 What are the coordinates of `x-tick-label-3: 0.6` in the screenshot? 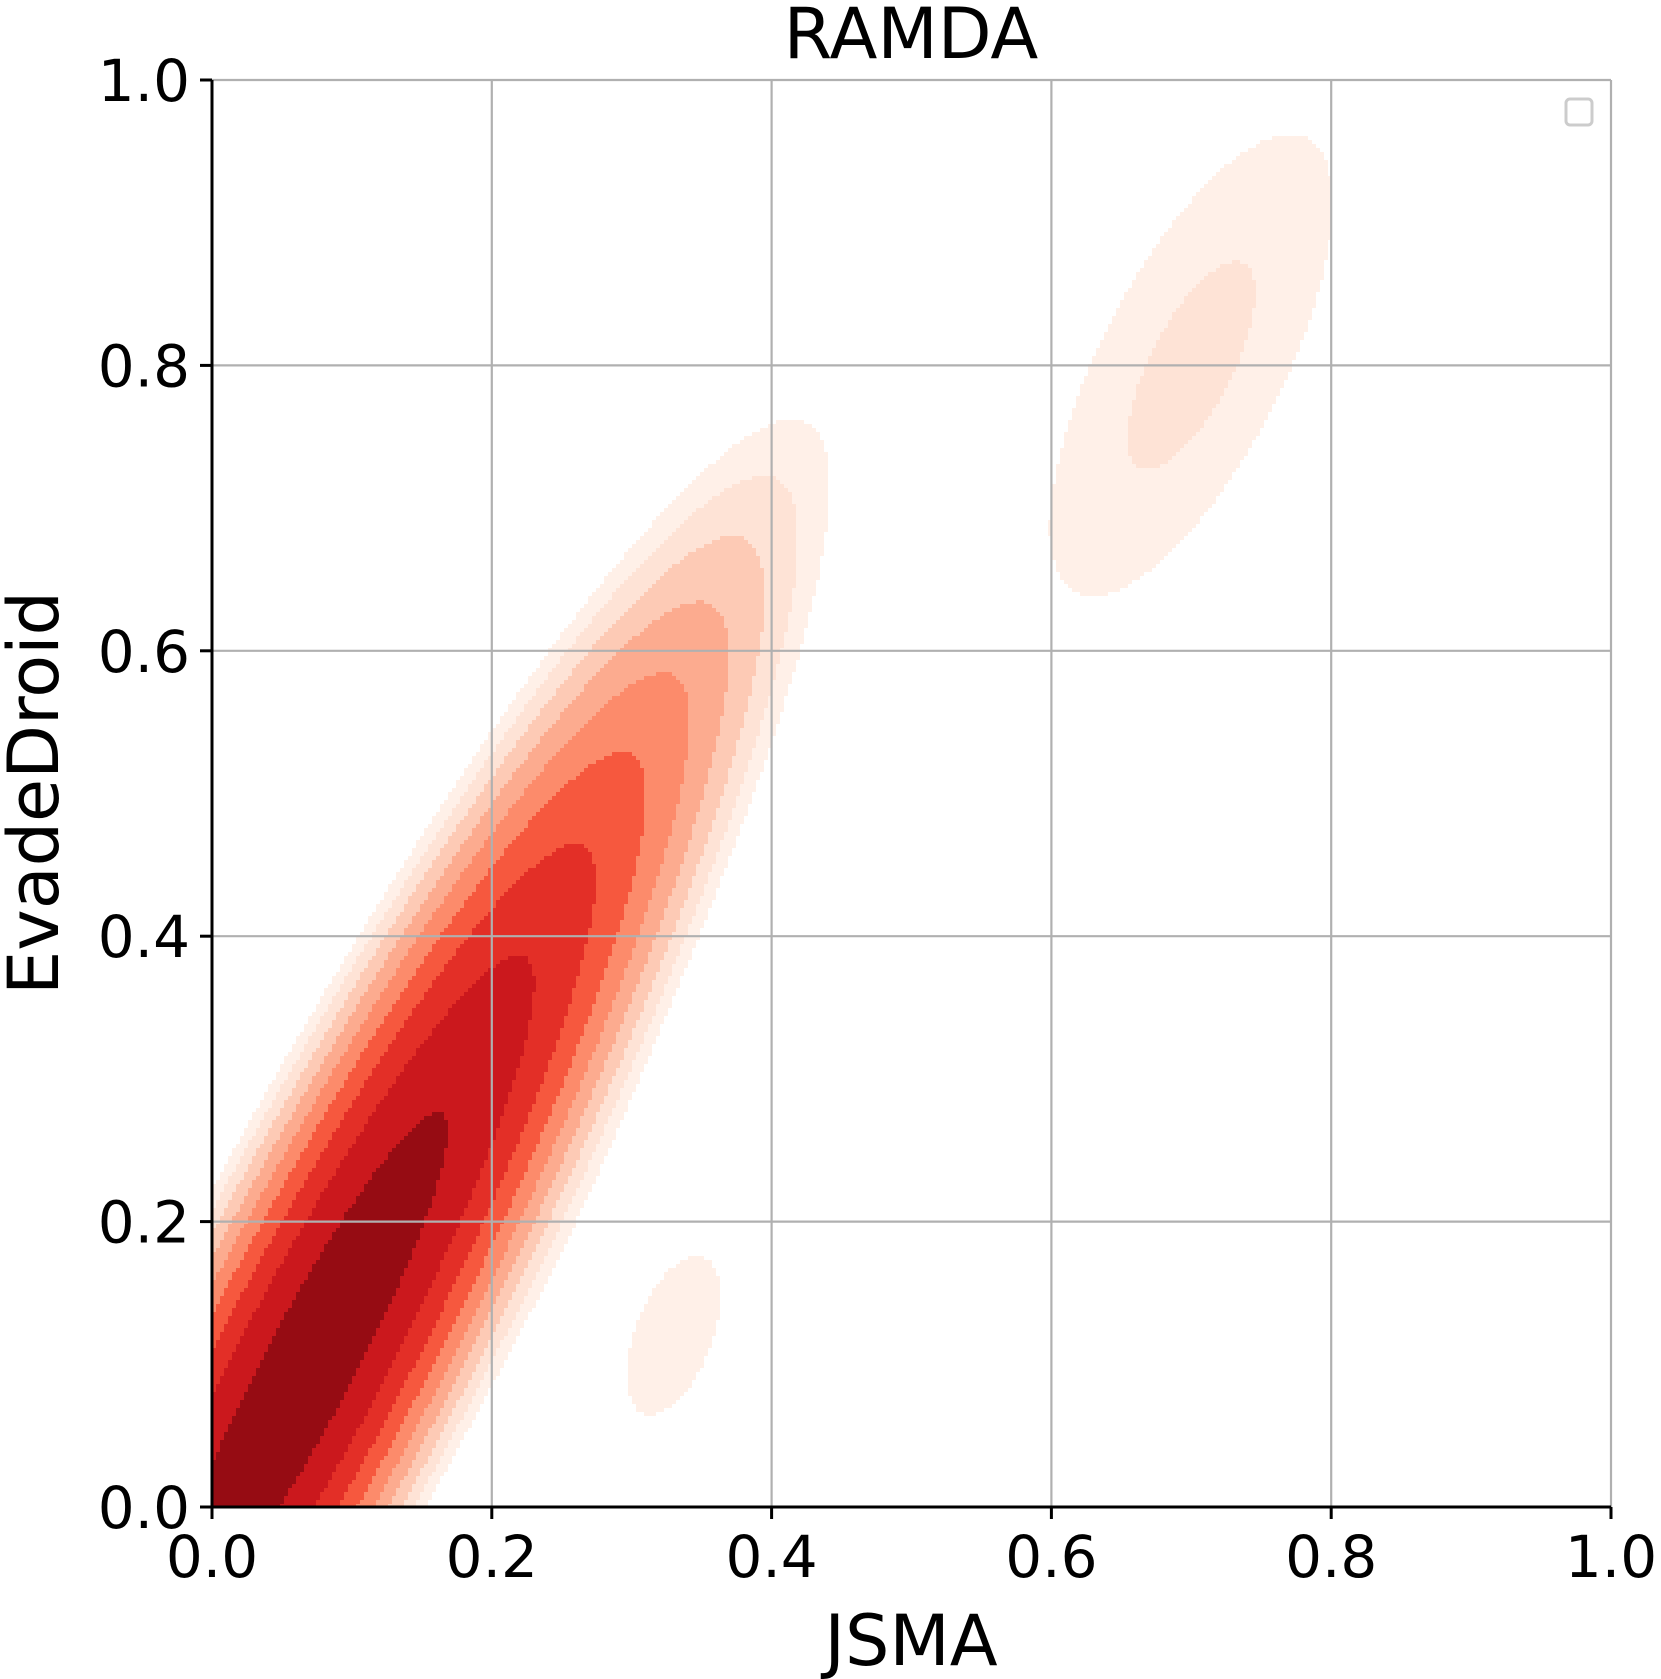 It's located at (1051, 1557).